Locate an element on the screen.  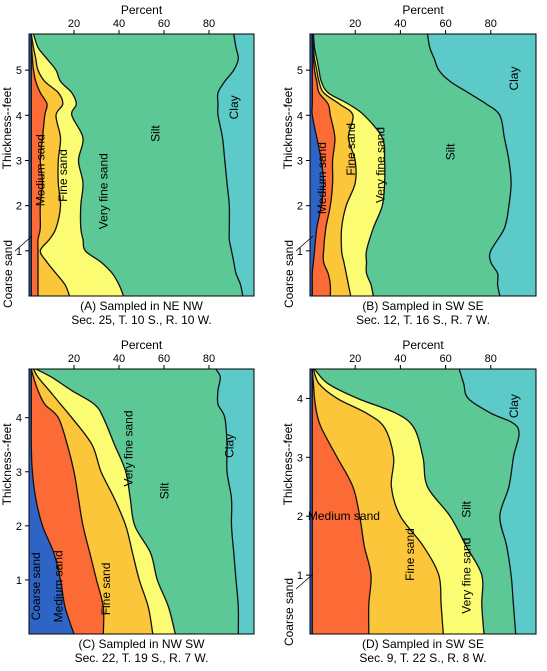
boundary-line-coarse-sand is located at coordinates (52, 501).